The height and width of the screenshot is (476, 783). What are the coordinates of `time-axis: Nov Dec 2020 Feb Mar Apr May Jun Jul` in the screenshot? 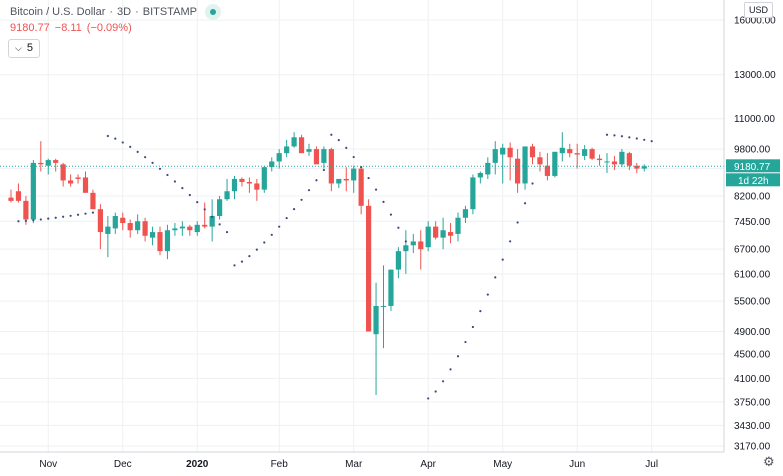 It's located at (362, 460).